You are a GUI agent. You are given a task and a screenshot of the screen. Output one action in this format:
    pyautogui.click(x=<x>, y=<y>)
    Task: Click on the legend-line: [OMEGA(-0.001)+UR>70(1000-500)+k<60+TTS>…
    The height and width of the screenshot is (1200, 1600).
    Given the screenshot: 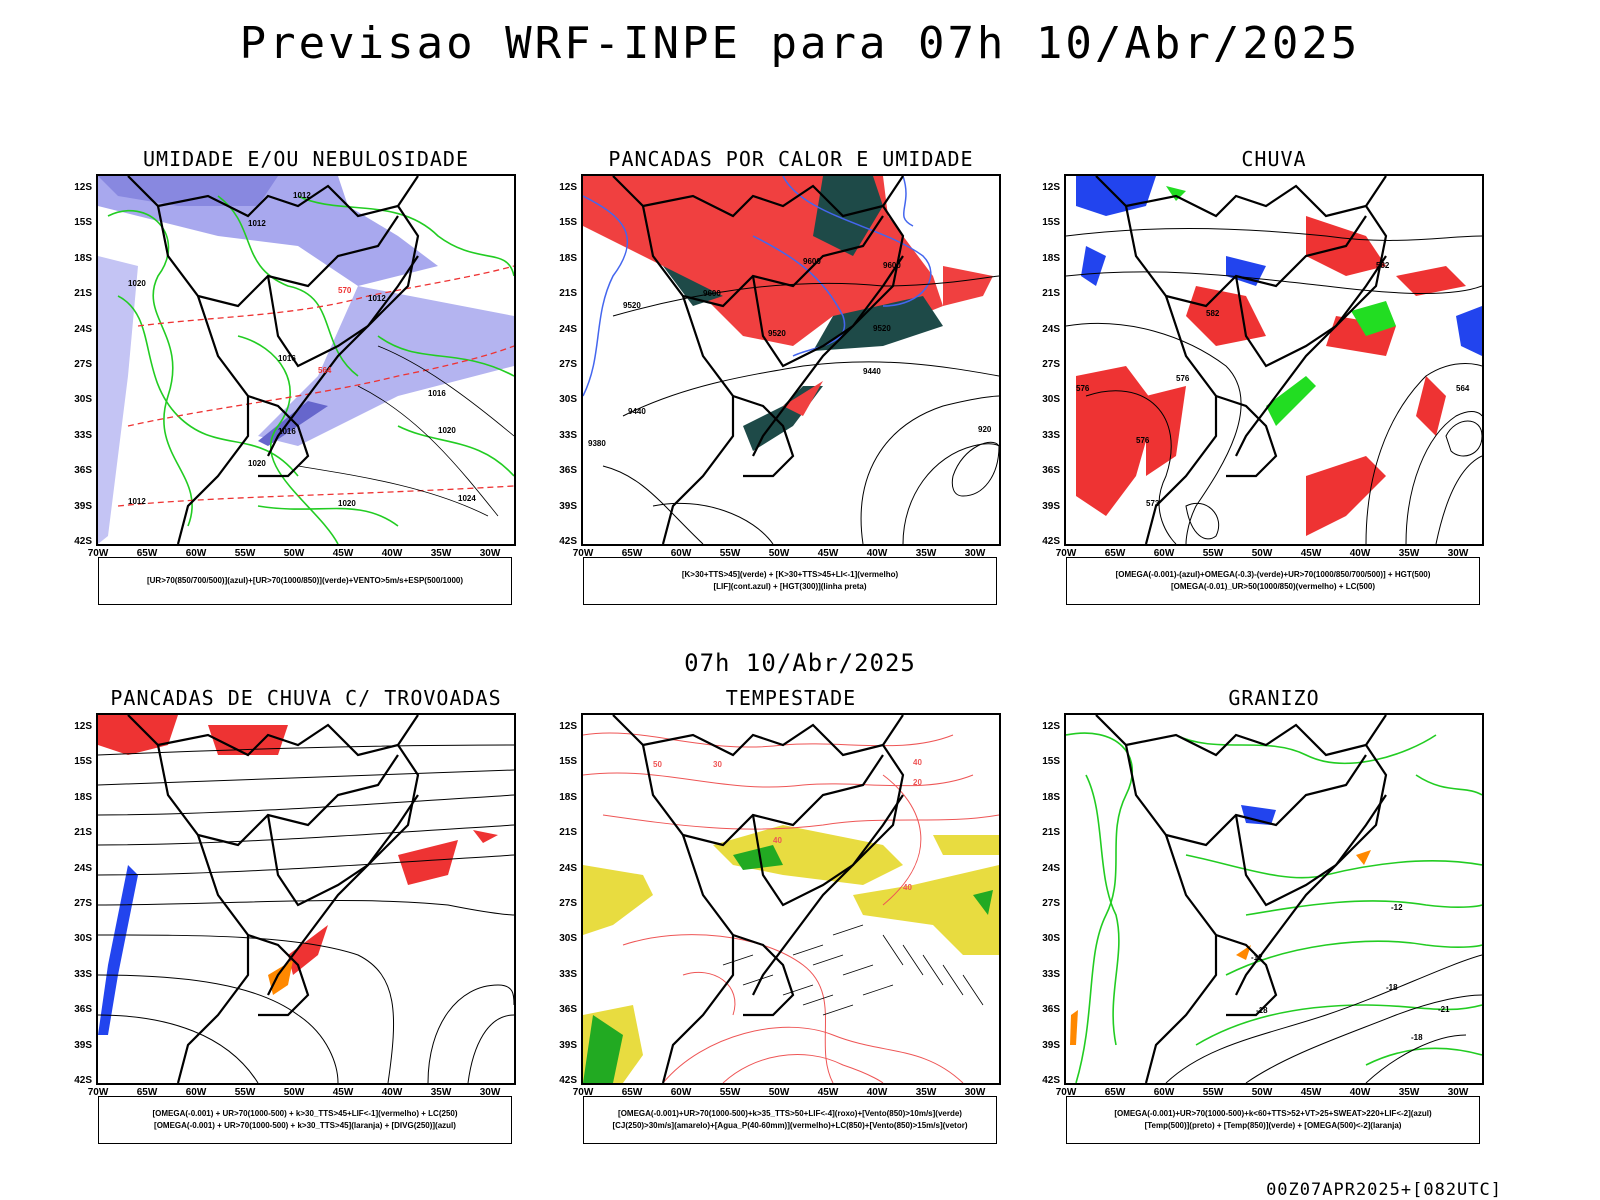 What is the action you would take?
    pyautogui.click(x=1273, y=1113)
    